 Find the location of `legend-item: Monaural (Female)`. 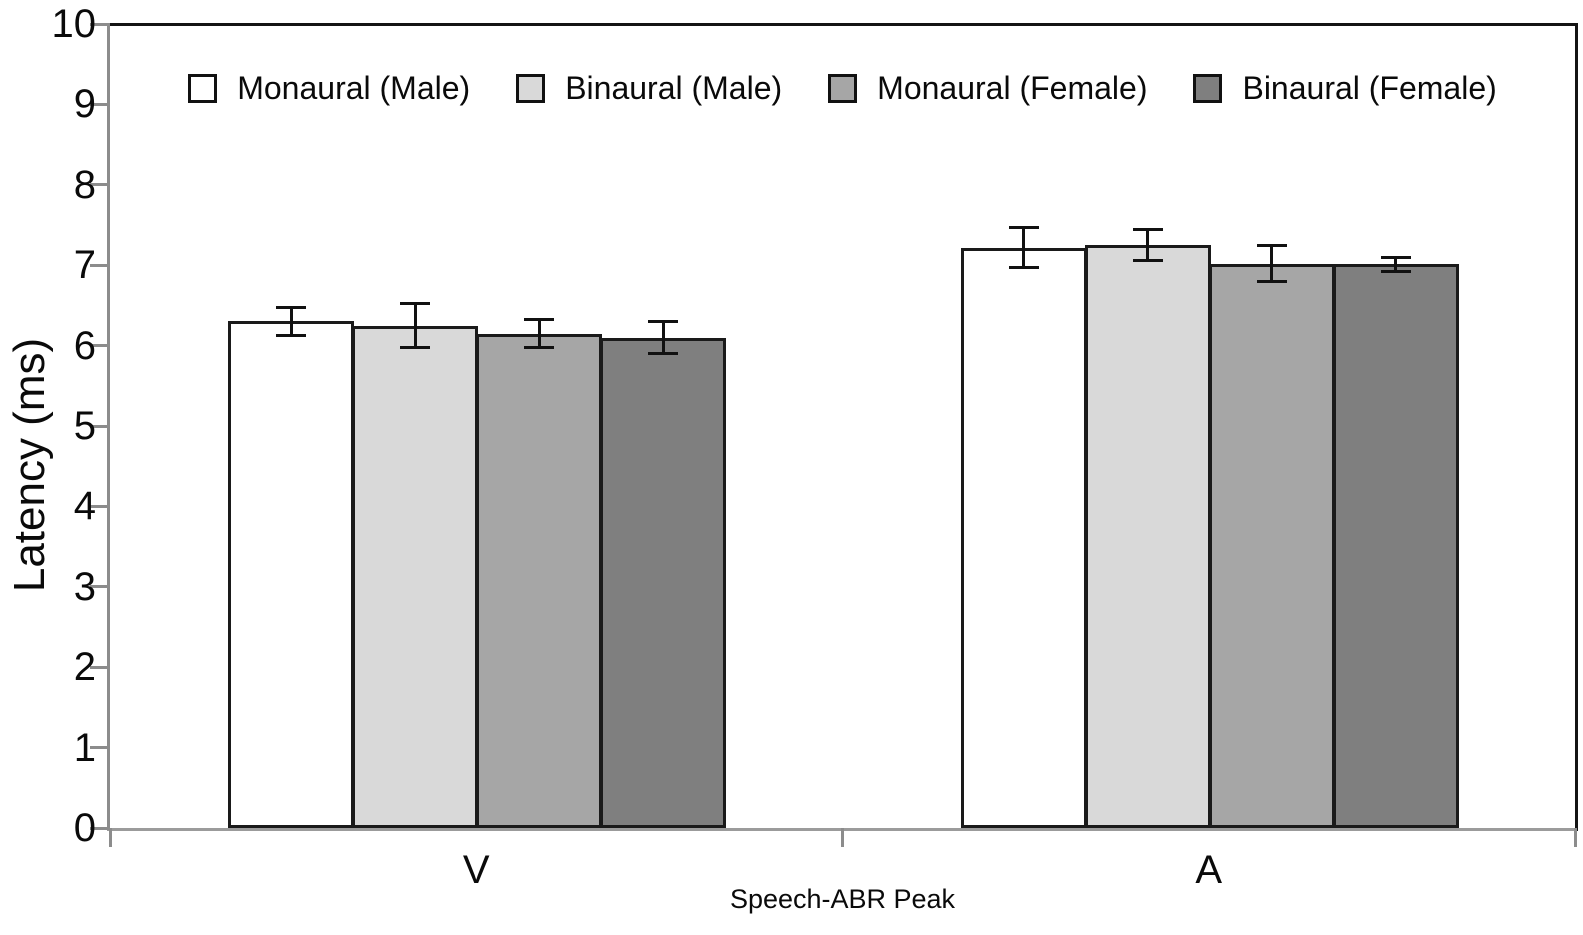

legend-item: Monaural (Female) is located at coordinates (987, 88).